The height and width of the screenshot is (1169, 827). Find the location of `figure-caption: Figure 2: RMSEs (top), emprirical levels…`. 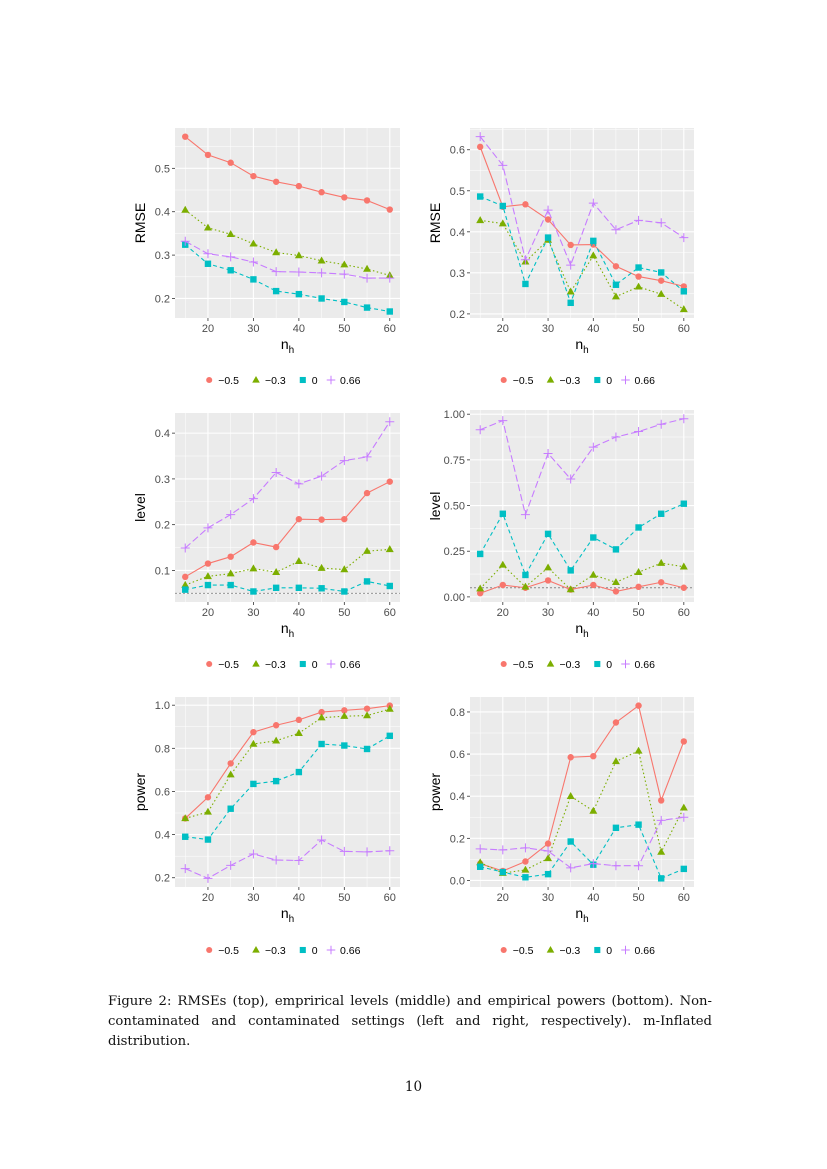

figure-caption: Figure 2: RMSEs (top), emprirical levels… is located at coordinates (410, 1021).